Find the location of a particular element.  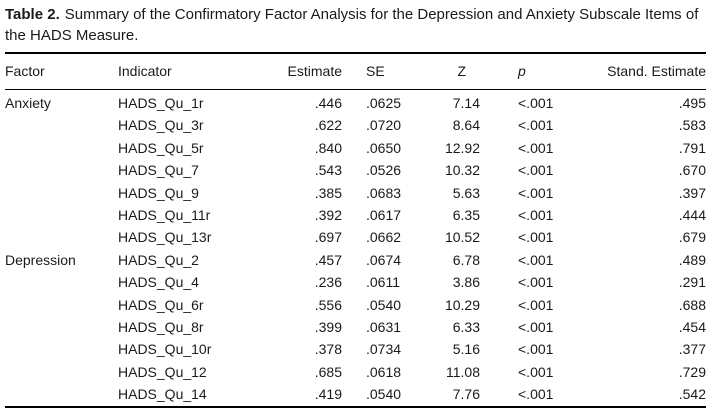

cell-estimate: .446 is located at coordinates (328, 103).